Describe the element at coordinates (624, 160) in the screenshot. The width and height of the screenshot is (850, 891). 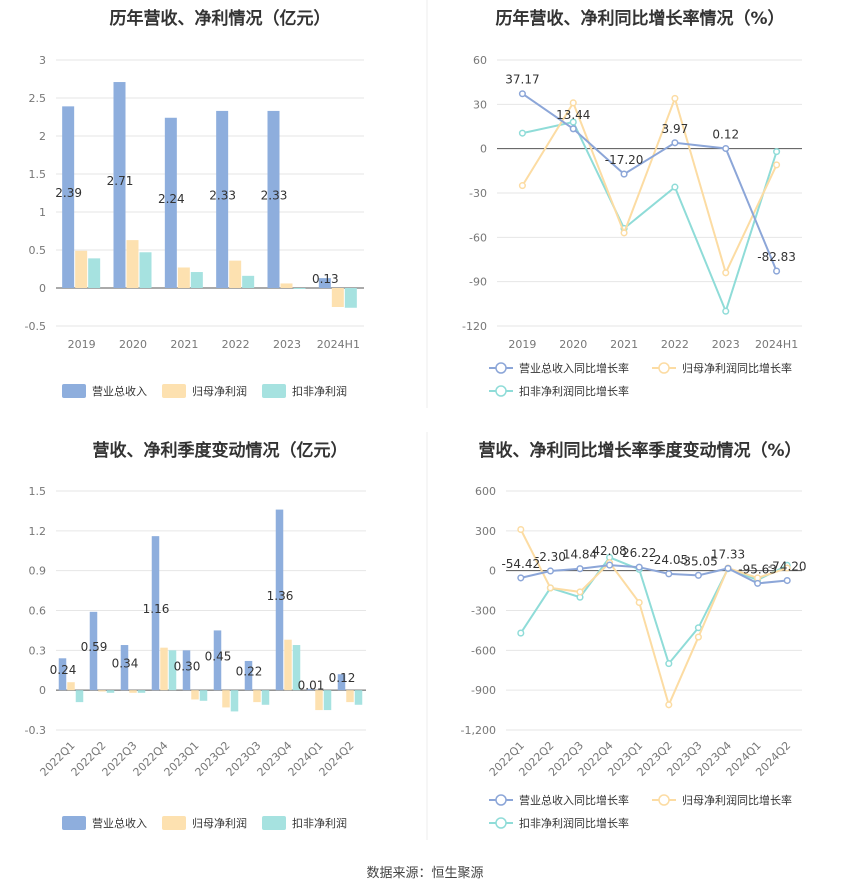
I see `line-data-label: -17.20` at that location.